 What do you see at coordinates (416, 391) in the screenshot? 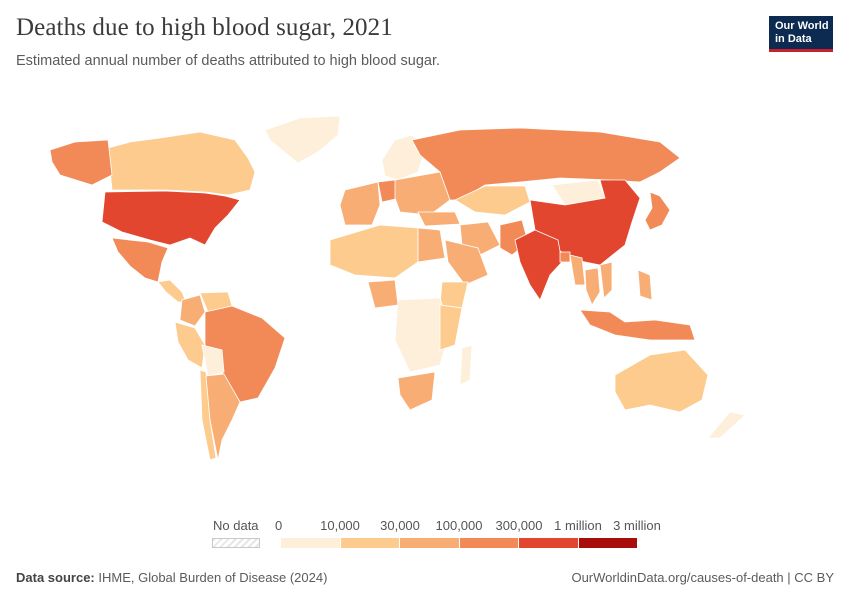
I see `country-south-africa` at bounding box center [416, 391].